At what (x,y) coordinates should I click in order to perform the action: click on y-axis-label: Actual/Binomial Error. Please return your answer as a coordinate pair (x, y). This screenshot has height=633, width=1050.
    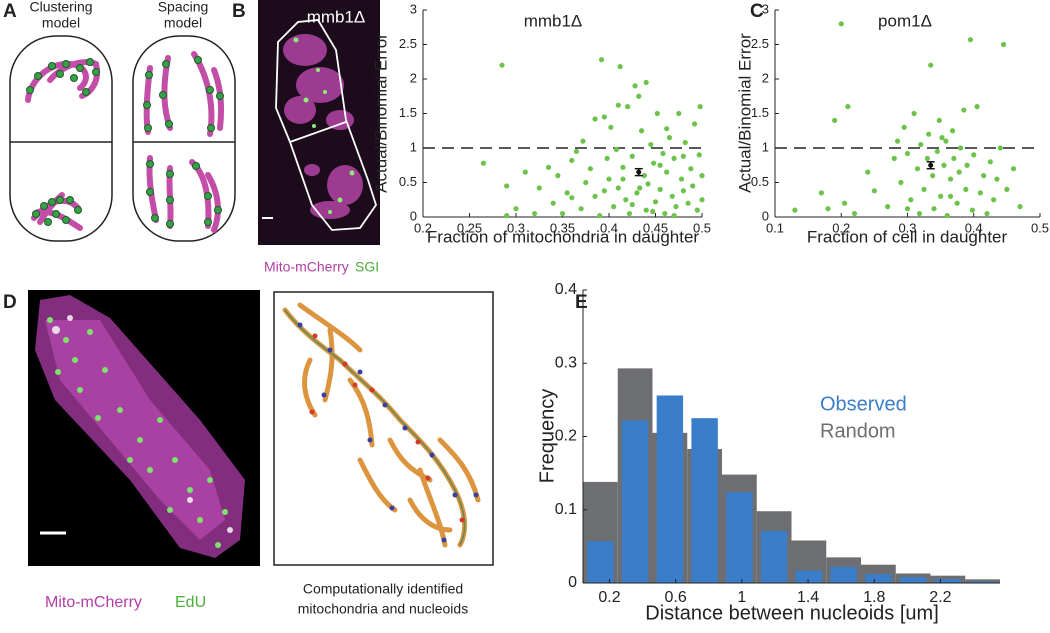
    Looking at the image, I should click on (744, 113).